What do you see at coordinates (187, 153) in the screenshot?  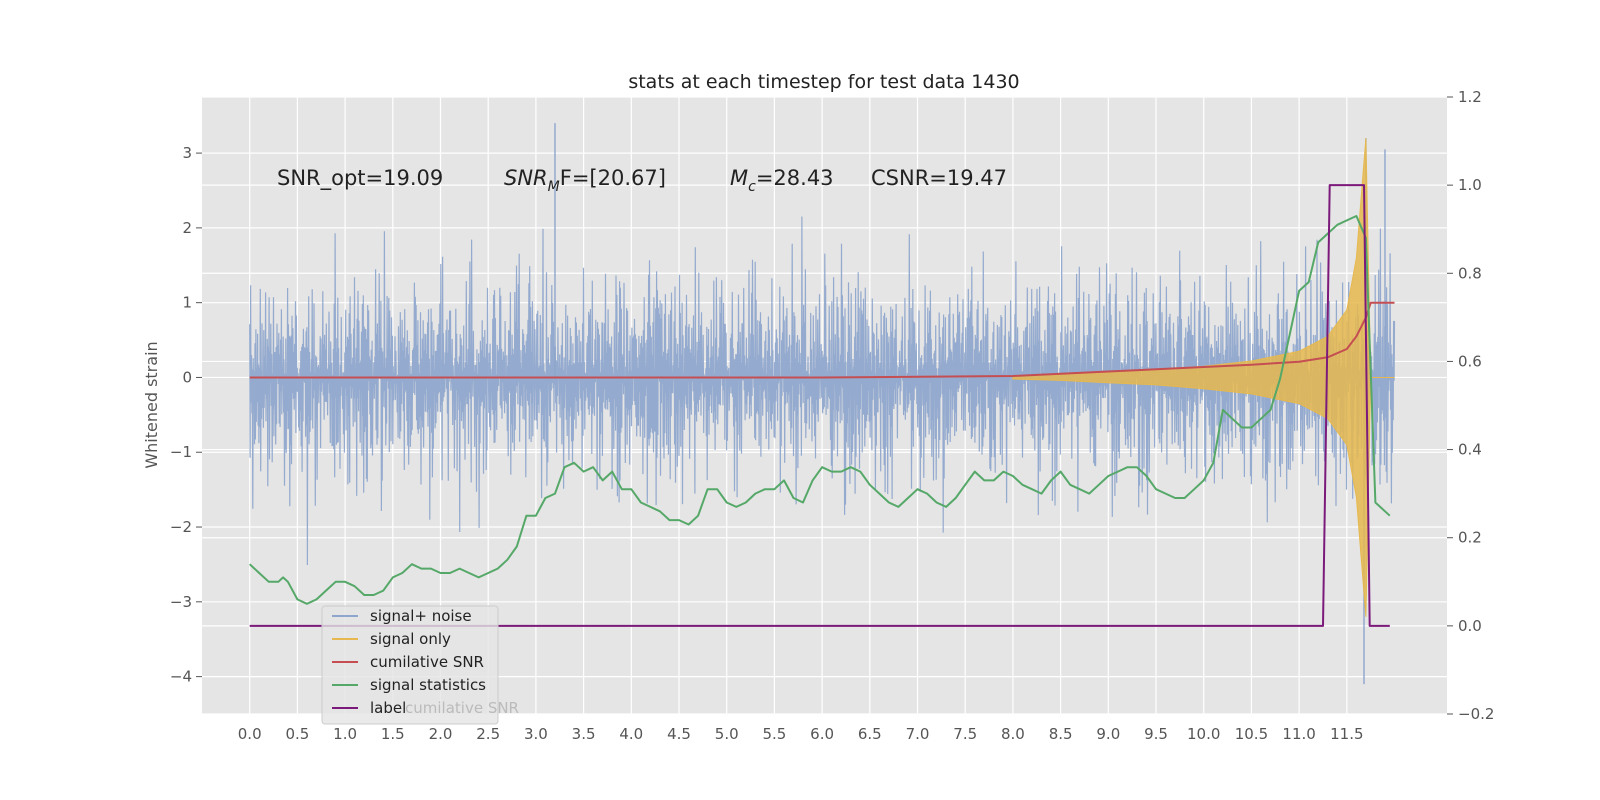 I see `y-tick-label: 3` at bounding box center [187, 153].